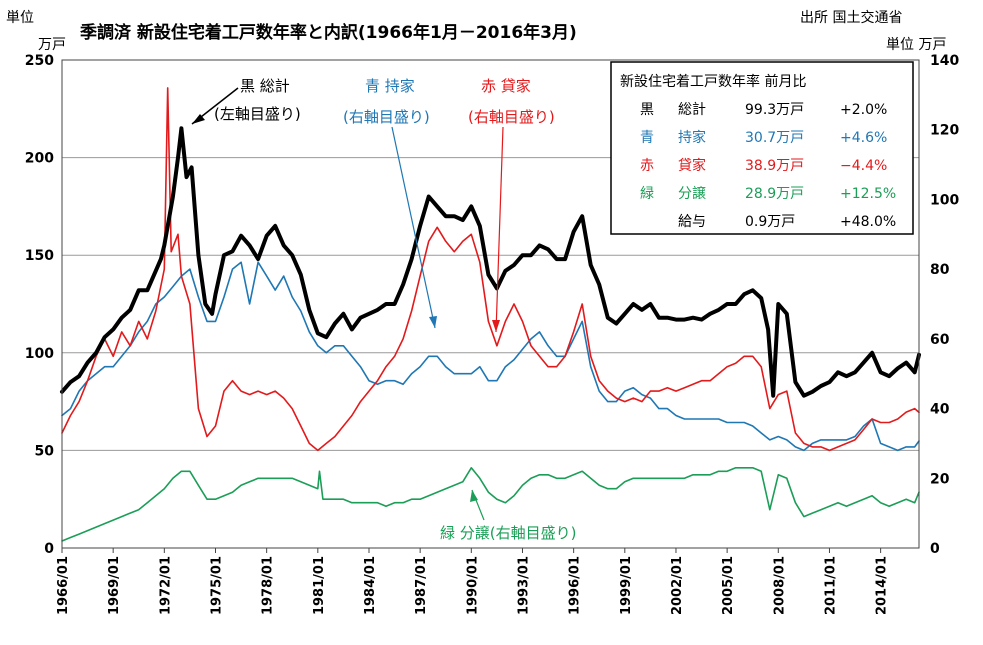 This screenshot has height=645, width=983. Describe the element at coordinates (647, 166) in the screenshot. I see `legend-key: 赤` at that location.